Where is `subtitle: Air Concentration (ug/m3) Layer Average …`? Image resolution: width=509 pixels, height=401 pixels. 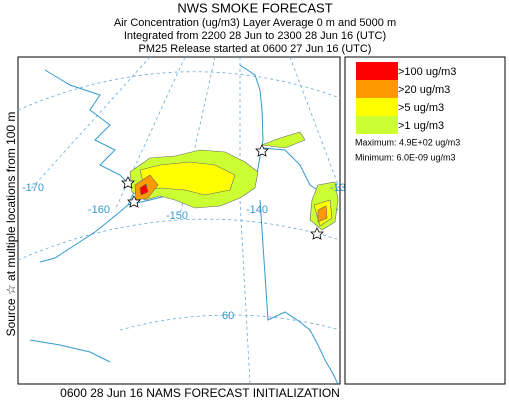 subtitle: Air Concentration (ug/m3) Layer Average … is located at coordinates (255, 23).